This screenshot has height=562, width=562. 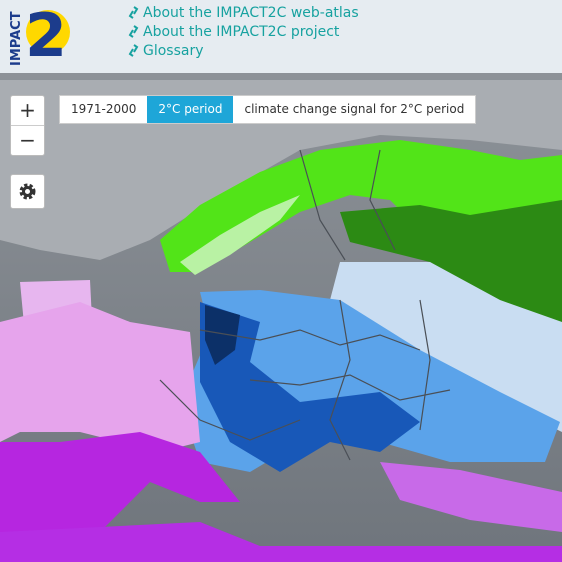 What do you see at coordinates (27, 140) in the screenshot?
I see `zoom-out-button: −` at bounding box center [27, 140].